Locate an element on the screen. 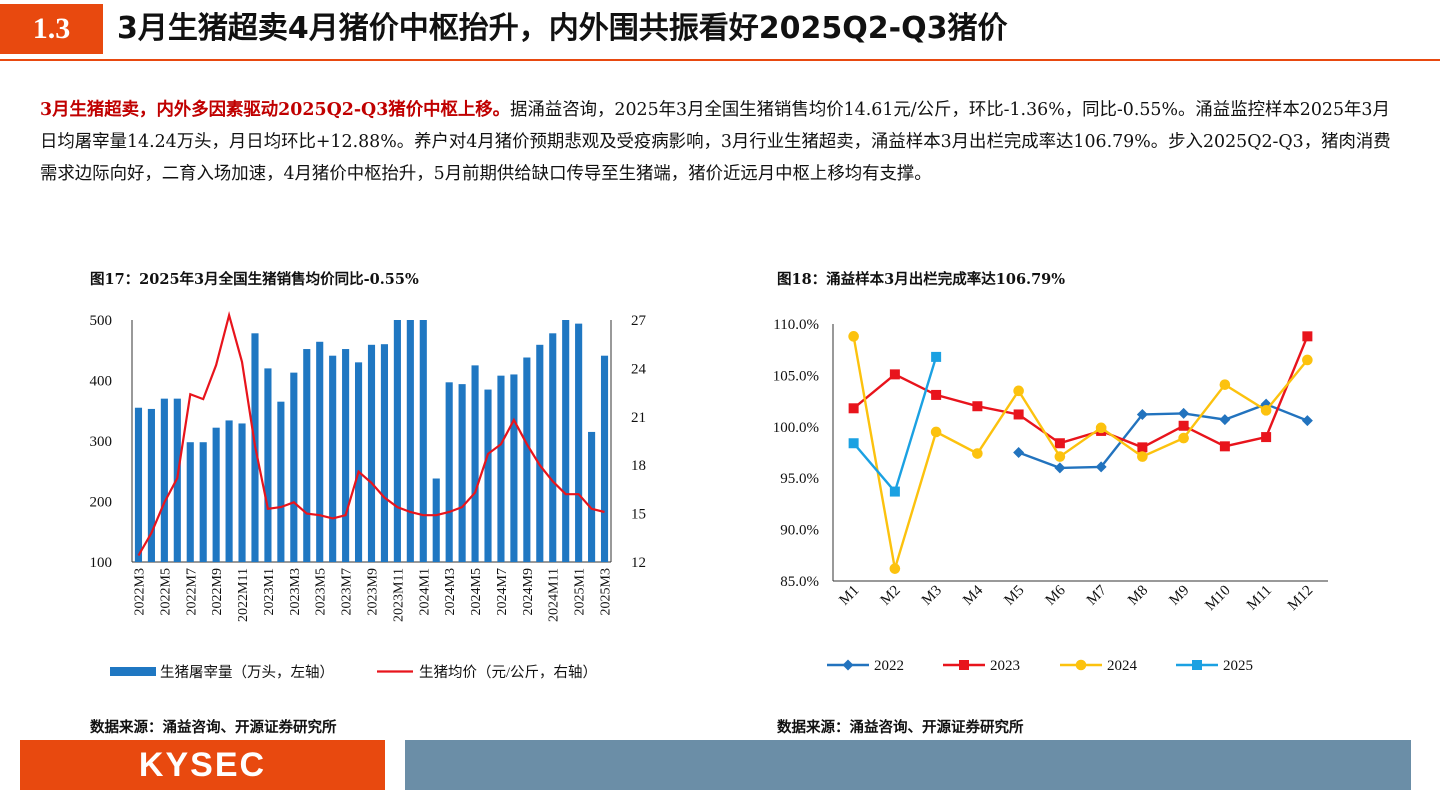 This screenshot has width=1440, height=810. bar-2024M12 is located at coordinates (566, 441).